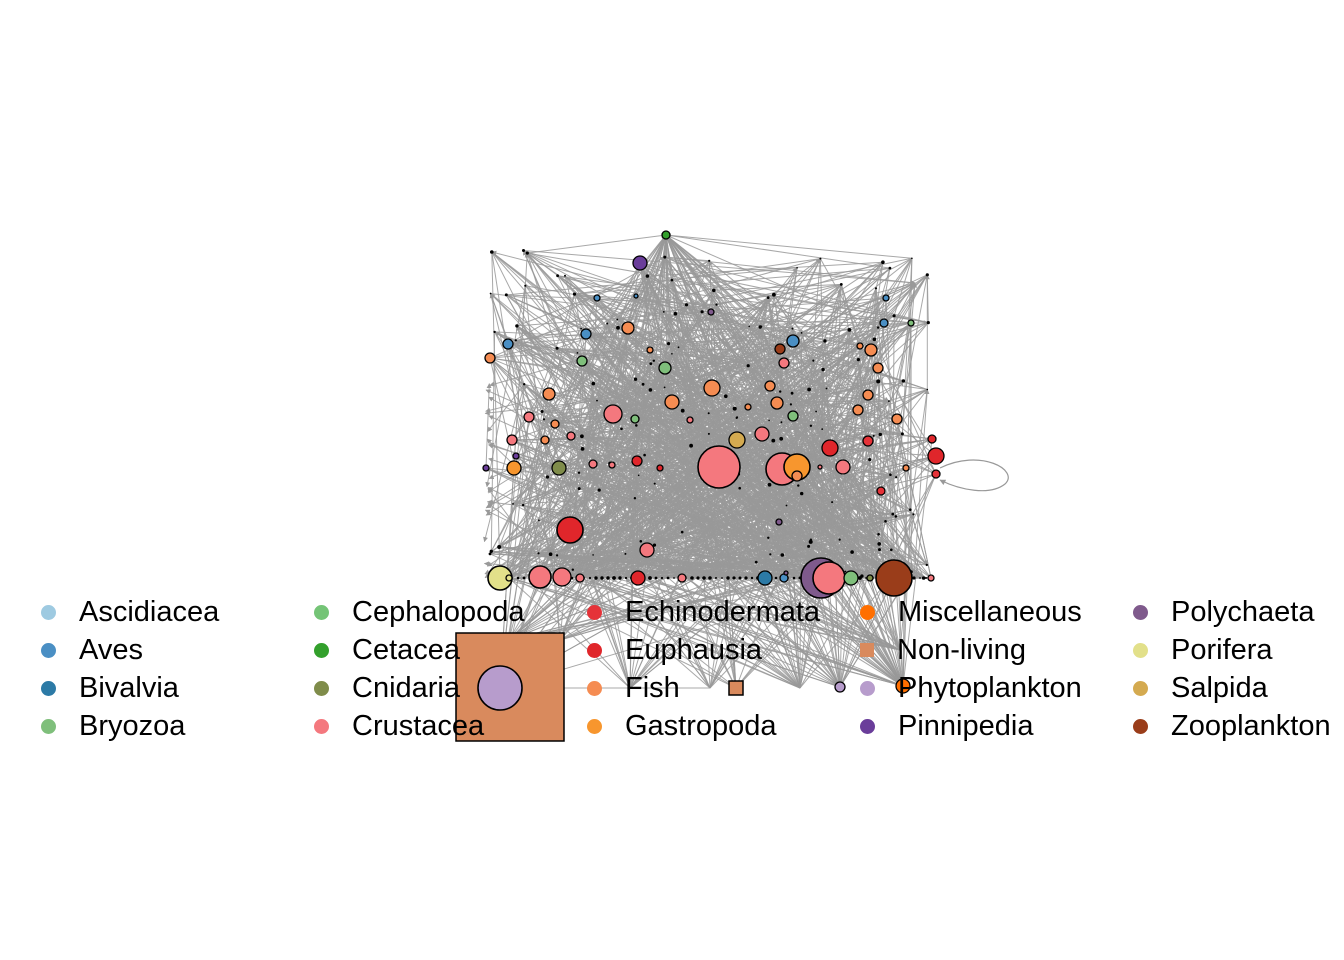 This screenshot has width=1344, height=960. I want to click on legend-label: Porifera, so click(1222, 649).